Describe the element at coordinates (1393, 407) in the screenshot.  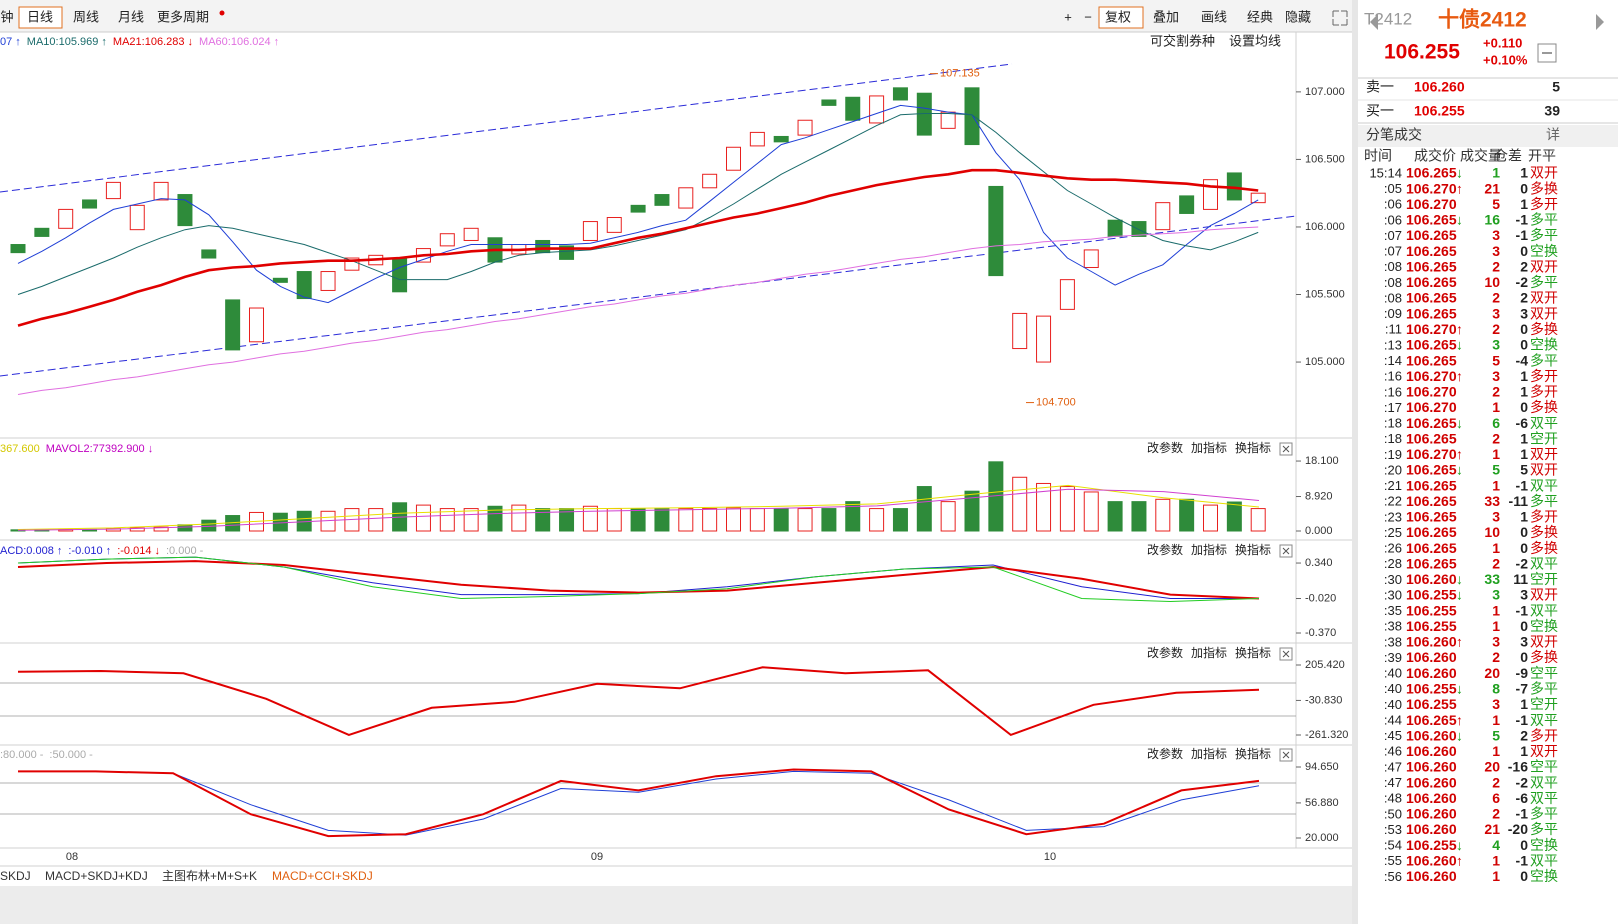
I see `trade-time: :17` at that location.